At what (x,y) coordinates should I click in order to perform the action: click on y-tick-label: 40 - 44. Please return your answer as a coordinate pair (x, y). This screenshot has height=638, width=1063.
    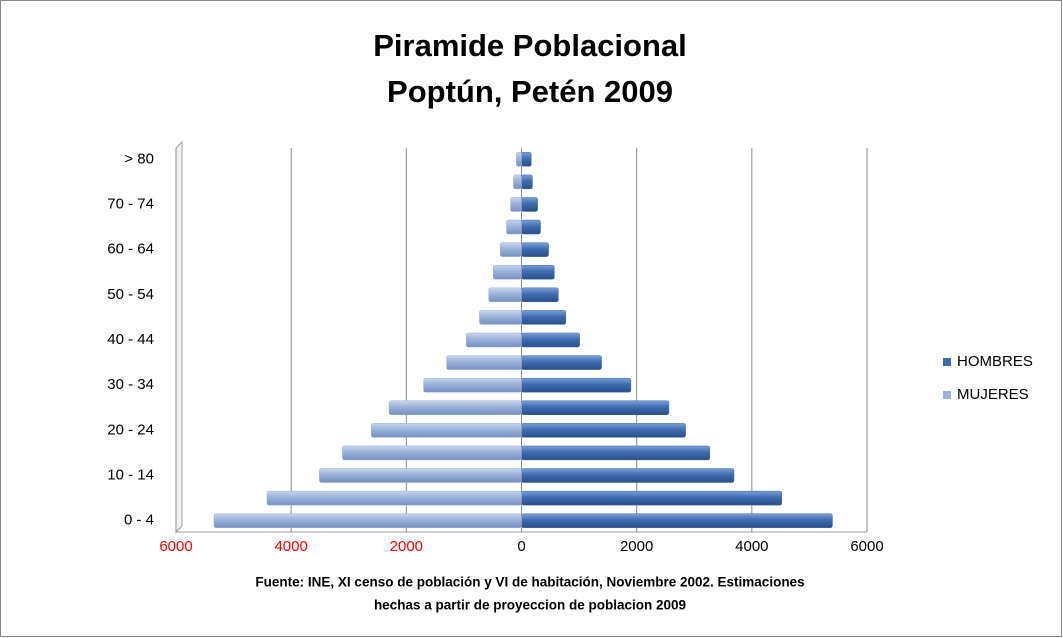
    Looking at the image, I should click on (130, 339).